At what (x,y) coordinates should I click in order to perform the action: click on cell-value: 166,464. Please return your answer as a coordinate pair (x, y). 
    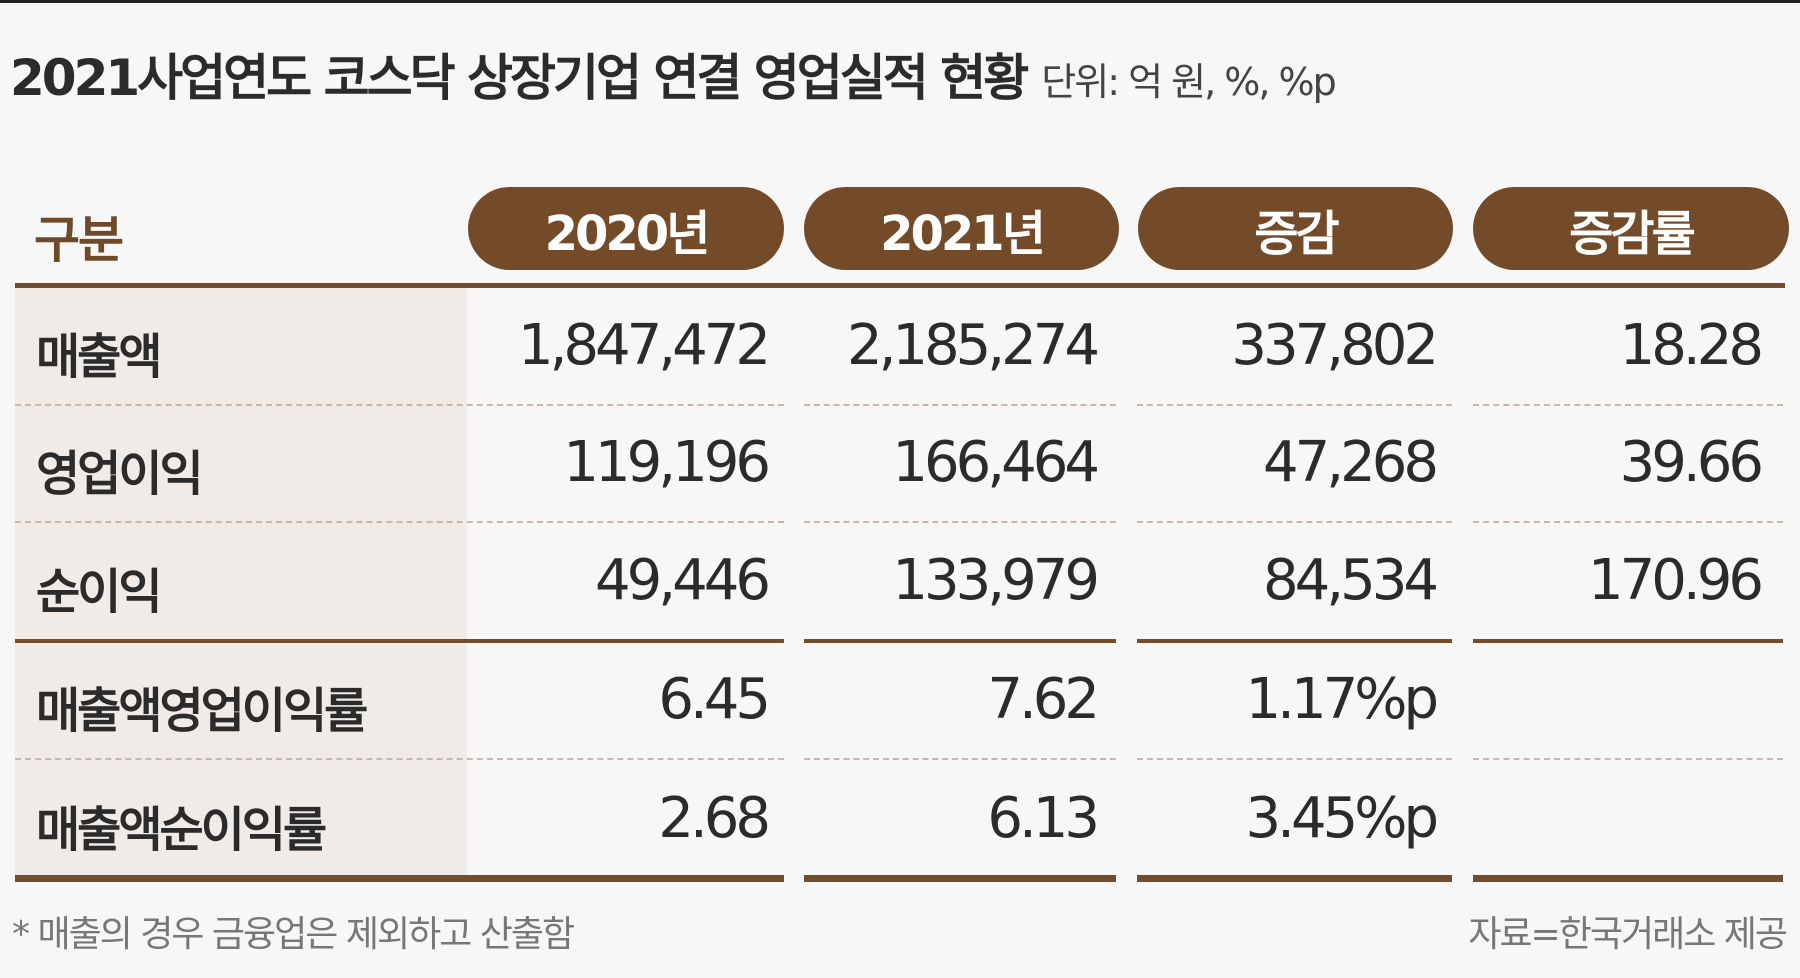
    Looking at the image, I should click on (996, 462).